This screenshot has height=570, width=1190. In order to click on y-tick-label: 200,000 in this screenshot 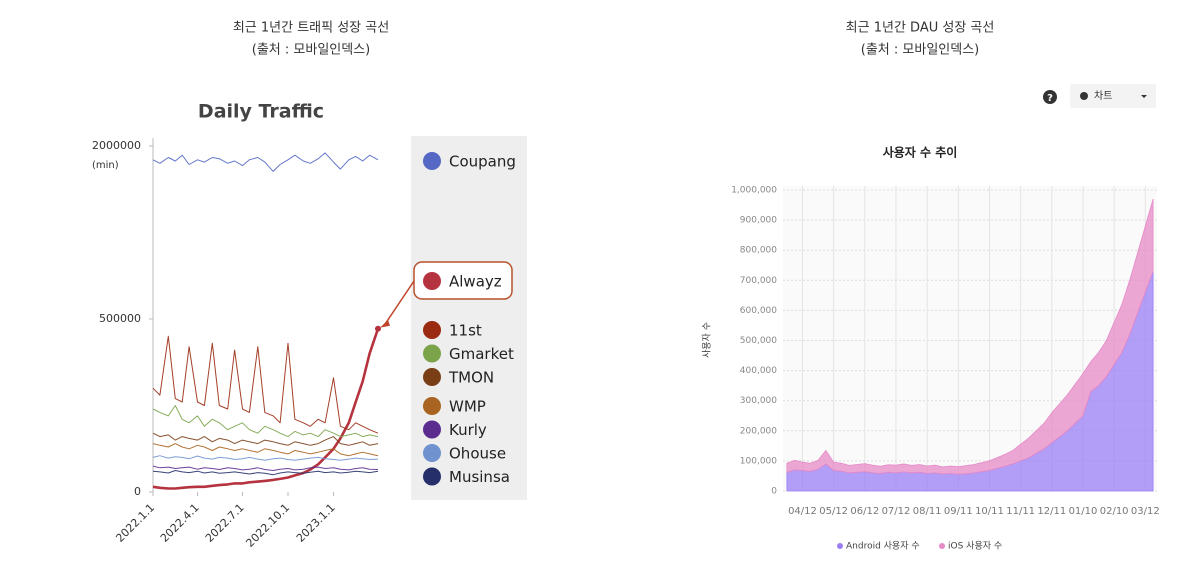, I will do `click(758, 431)`.